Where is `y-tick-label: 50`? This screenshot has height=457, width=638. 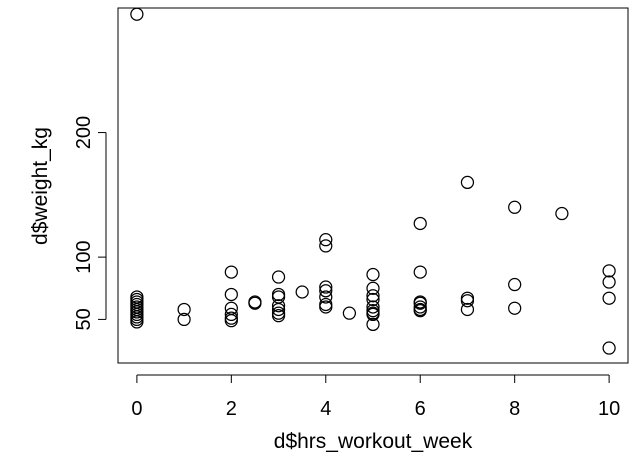 y-tick-label: 50 is located at coordinates (84, 319).